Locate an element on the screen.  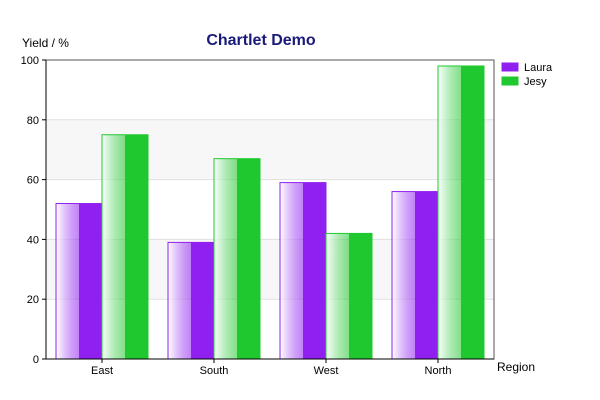
x-tick-label: South is located at coordinates (214, 371).